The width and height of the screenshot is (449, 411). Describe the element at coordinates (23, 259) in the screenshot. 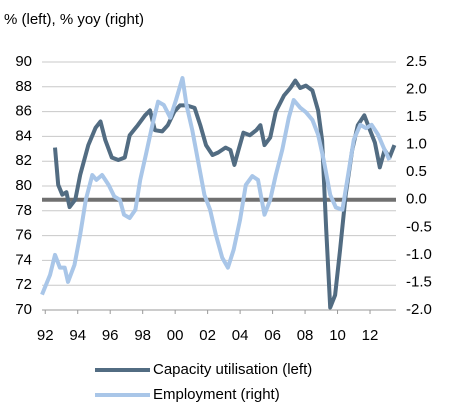

I see `y-tick-label: 74` at that location.